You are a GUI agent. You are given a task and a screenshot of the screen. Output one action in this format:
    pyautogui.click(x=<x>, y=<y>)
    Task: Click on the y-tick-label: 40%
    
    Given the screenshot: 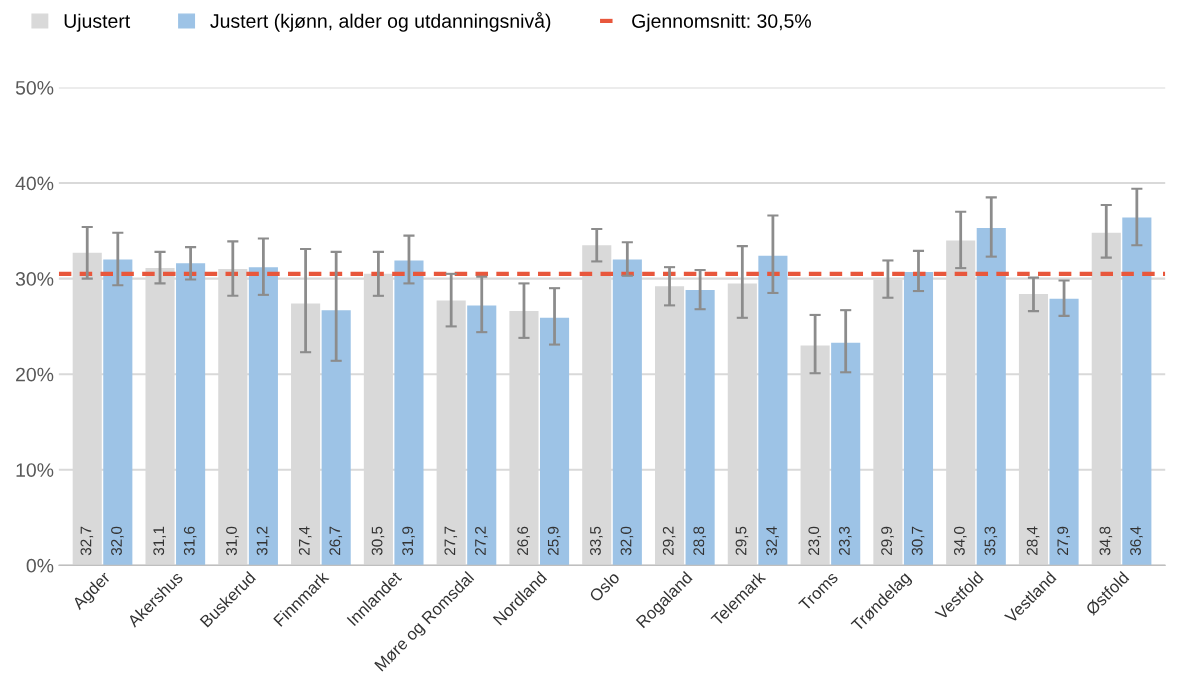 What is the action you would take?
    pyautogui.click(x=34, y=183)
    